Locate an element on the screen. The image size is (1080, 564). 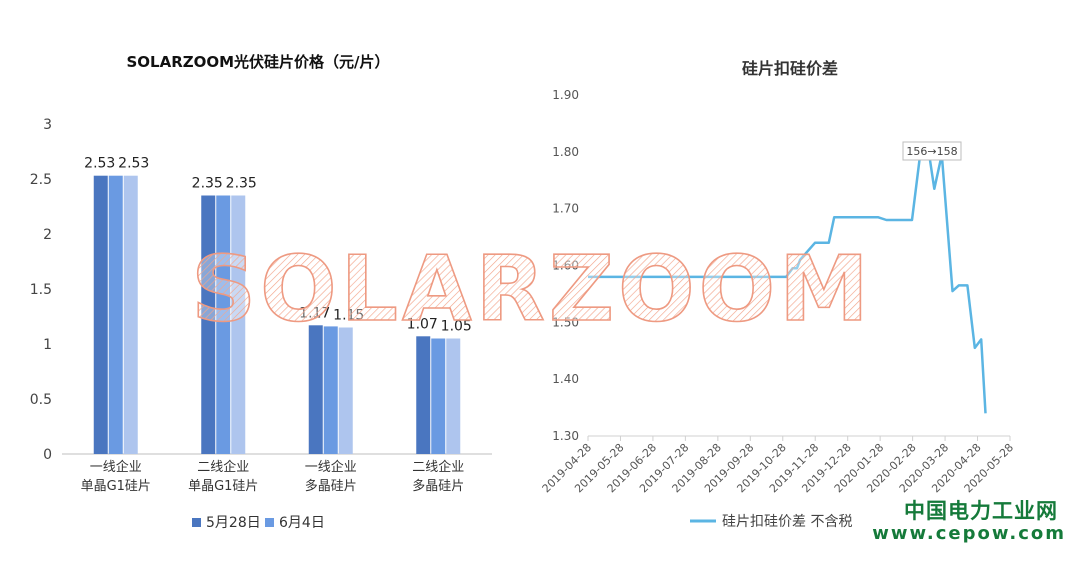
line-y-tick-label: 1.90 is located at coordinates (565, 95).